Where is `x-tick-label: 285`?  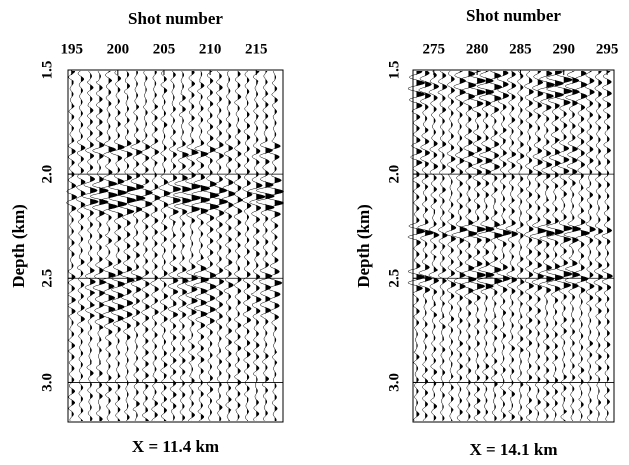 x-tick-label: 285 is located at coordinates (520, 49).